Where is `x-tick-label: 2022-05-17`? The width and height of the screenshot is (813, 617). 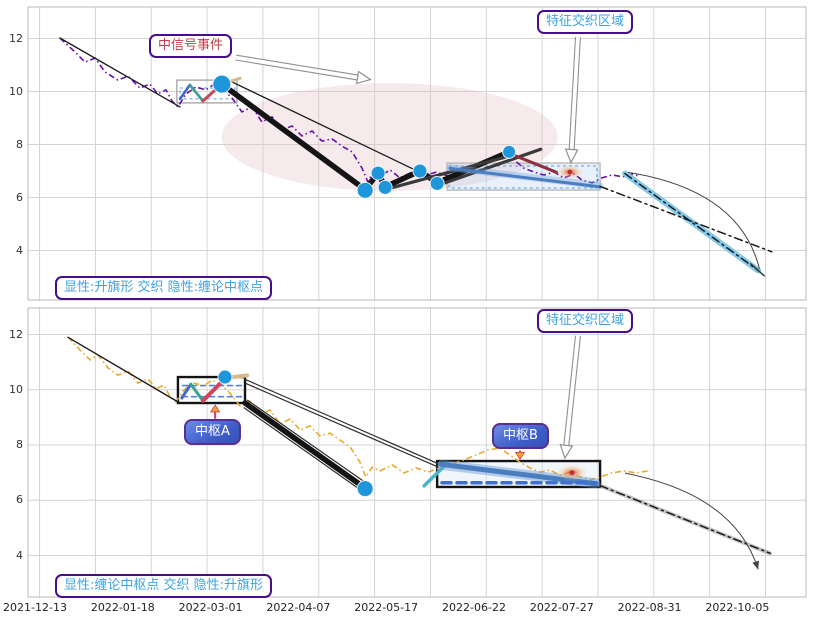 x-tick-label: 2022-05-17 is located at coordinates (386, 607).